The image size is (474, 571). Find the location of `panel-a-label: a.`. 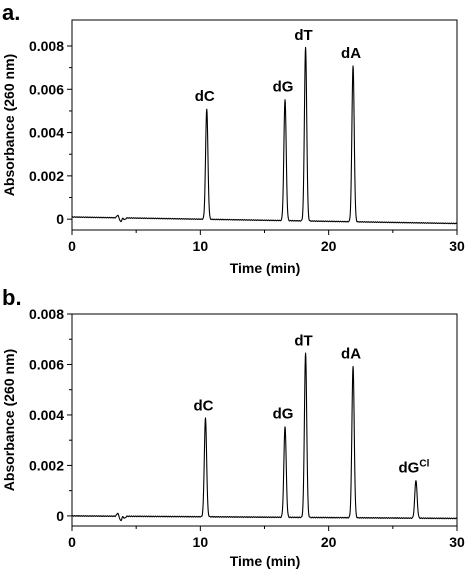

panel-a-label: a. is located at coordinates (11, 12).